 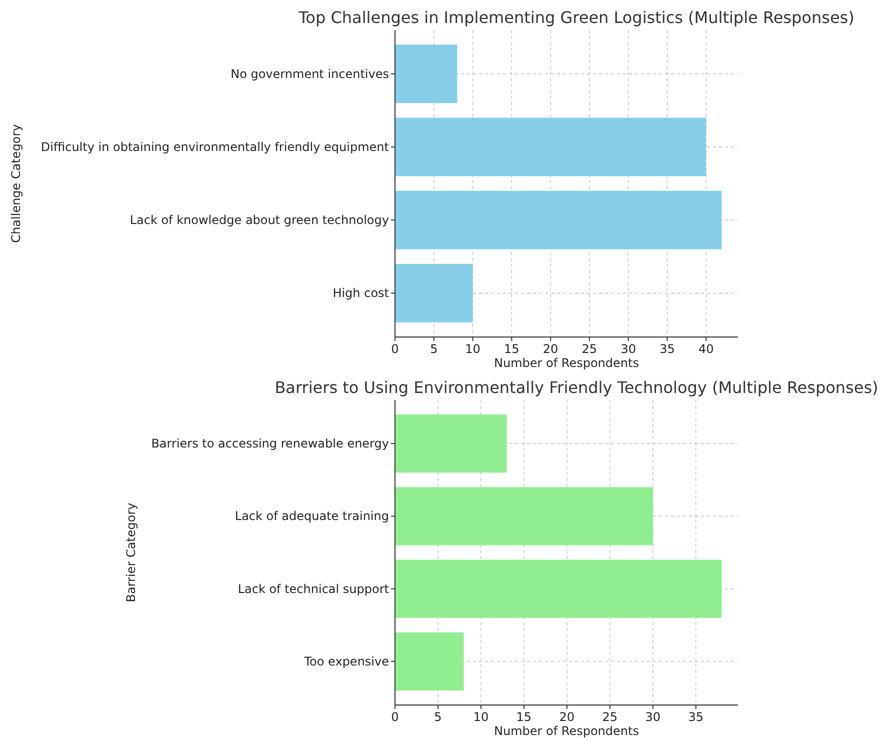 I want to click on y-tick-label: Too expensive, so click(x=346, y=661).